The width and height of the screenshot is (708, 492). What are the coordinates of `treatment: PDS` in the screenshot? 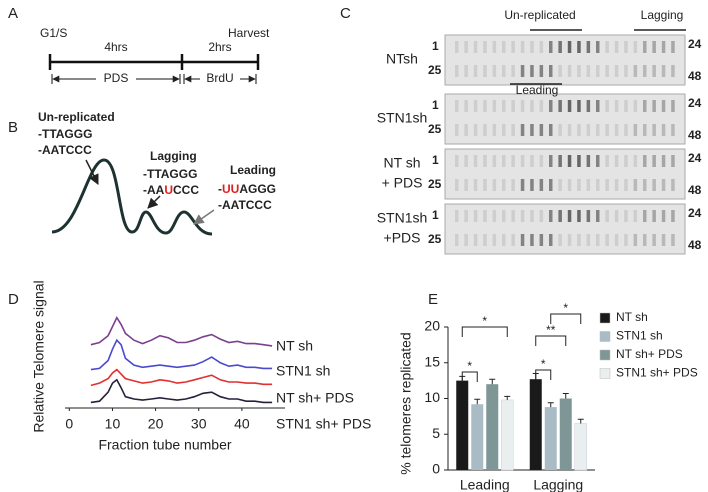 It's located at (116, 78).